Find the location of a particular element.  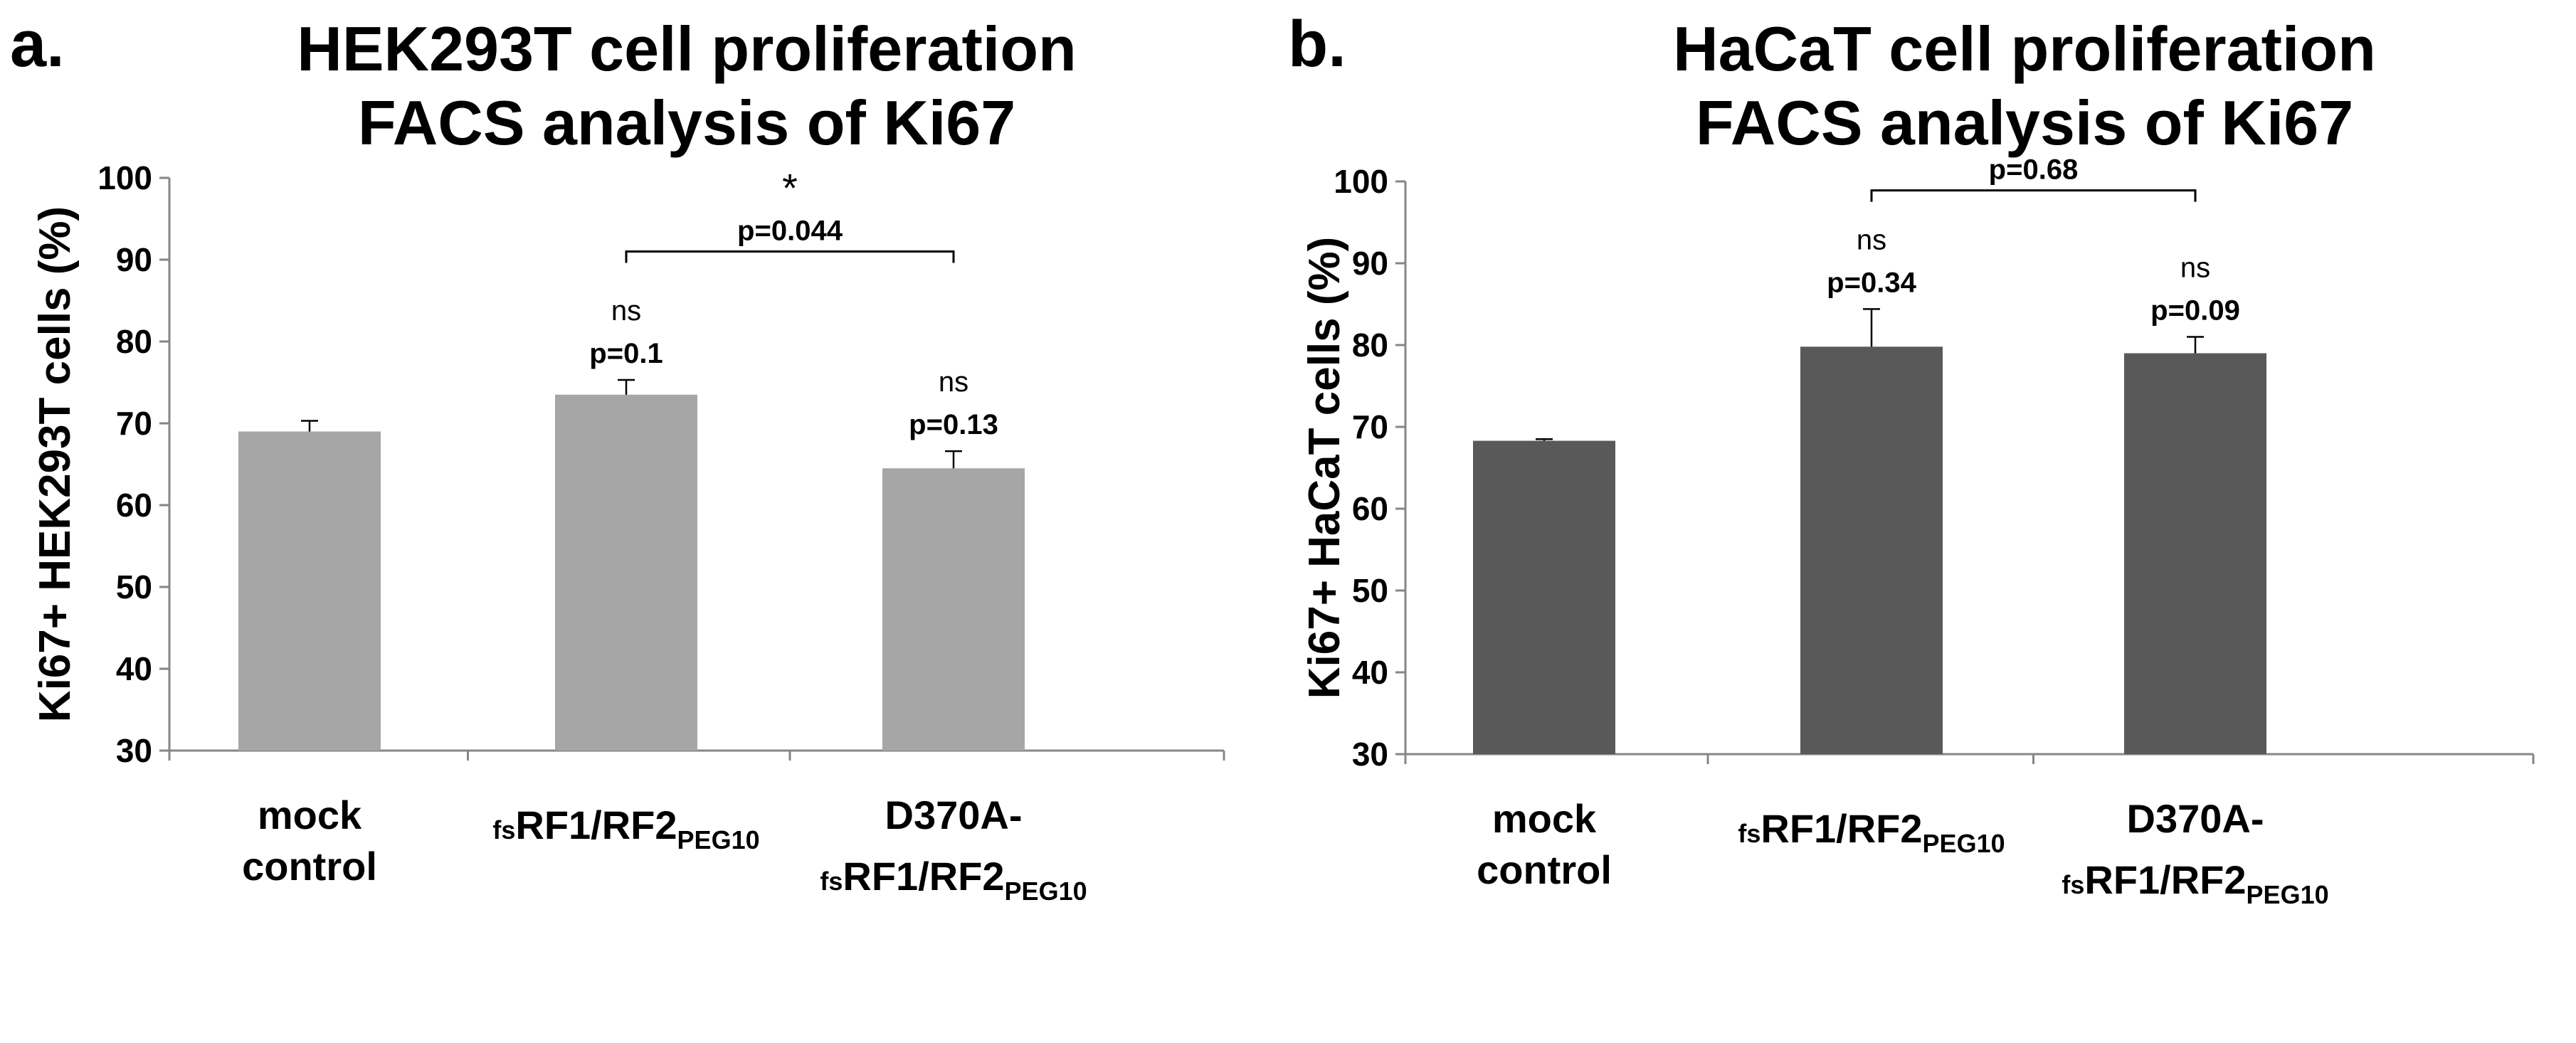

p-value-label: p=0.09 is located at coordinates (2195, 311).